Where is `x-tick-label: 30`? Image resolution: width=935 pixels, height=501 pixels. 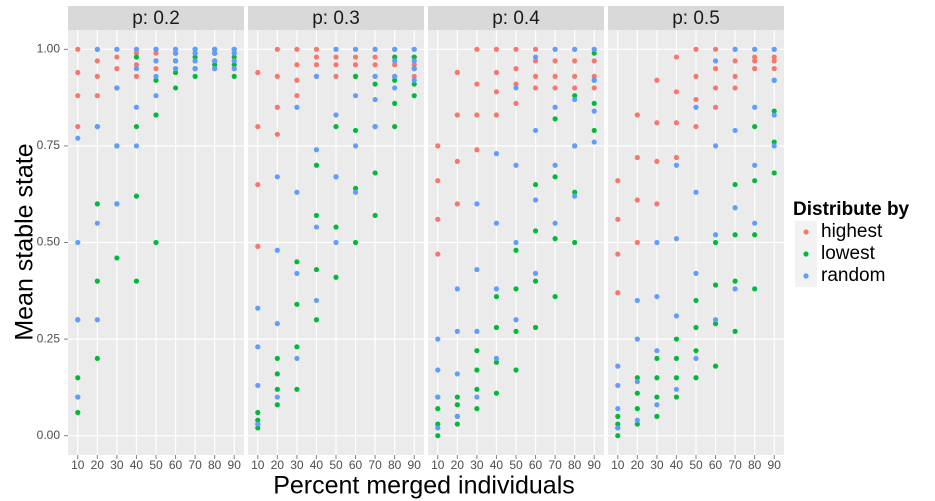
x-tick-label: 30 is located at coordinates (477, 465).